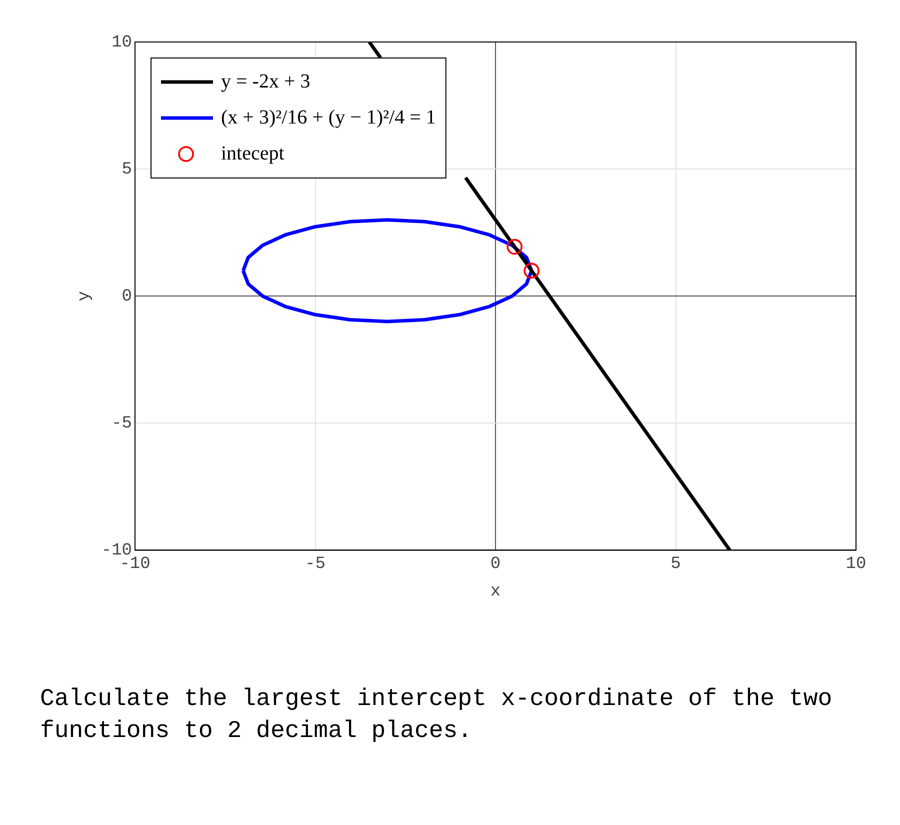 Image resolution: width=900 pixels, height=825 pixels. What do you see at coordinates (856, 564) in the screenshot?
I see `x-tick-label: 10` at bounding box center [856, 564].